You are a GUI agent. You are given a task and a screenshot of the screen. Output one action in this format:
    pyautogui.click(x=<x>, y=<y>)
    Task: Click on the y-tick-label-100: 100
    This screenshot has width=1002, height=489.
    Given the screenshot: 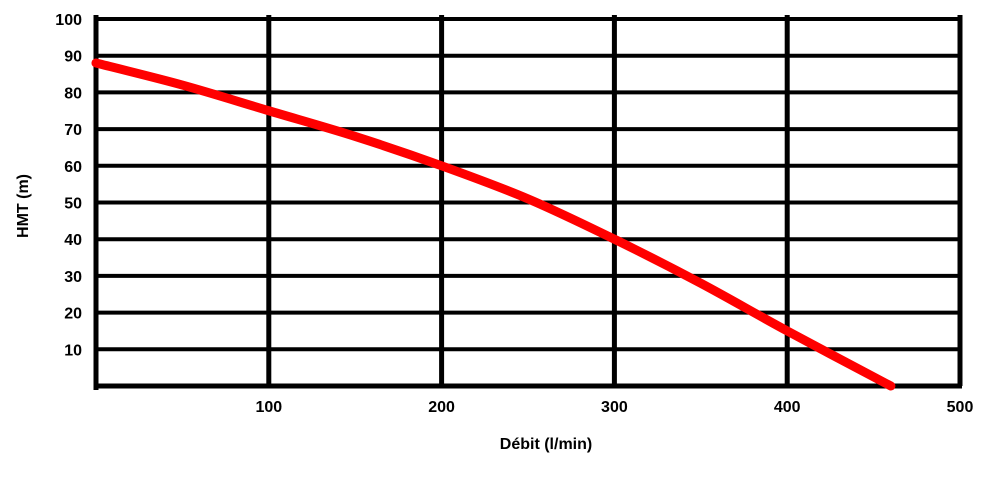 What is the action you would take?
    pyautogui.click(x=68, y=20)
    